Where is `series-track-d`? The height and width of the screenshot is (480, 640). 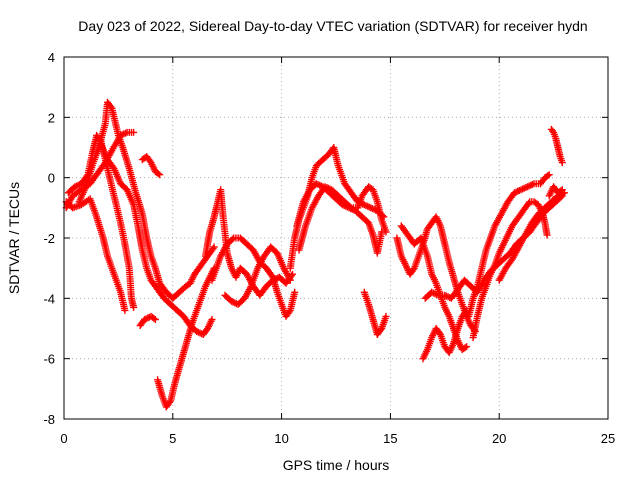 series-track-d is located at coordinates (146, 200).